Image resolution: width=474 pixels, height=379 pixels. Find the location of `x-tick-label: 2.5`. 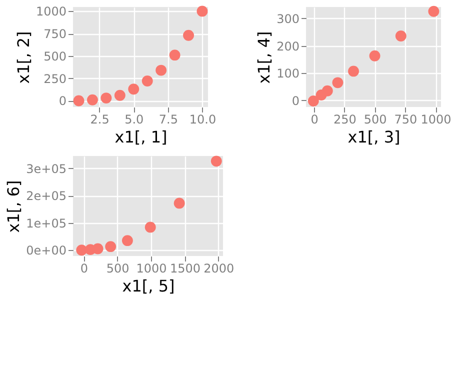

x-tick-label: 2.5 is located at coordinates (100, 119).